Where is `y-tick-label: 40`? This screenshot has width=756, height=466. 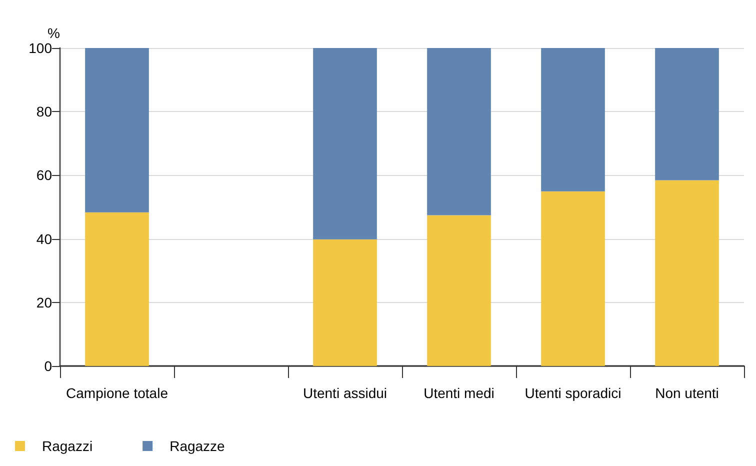 y-tick-label: 40 is located at coordinates (44, 238).